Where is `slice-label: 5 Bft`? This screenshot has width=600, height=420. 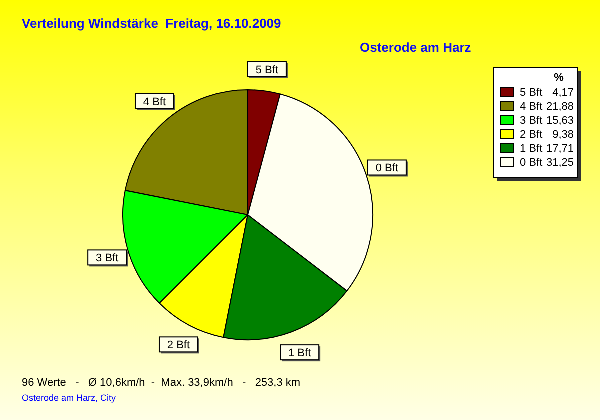
slice-label: 5 Bft is located at coordinates (267, 70).